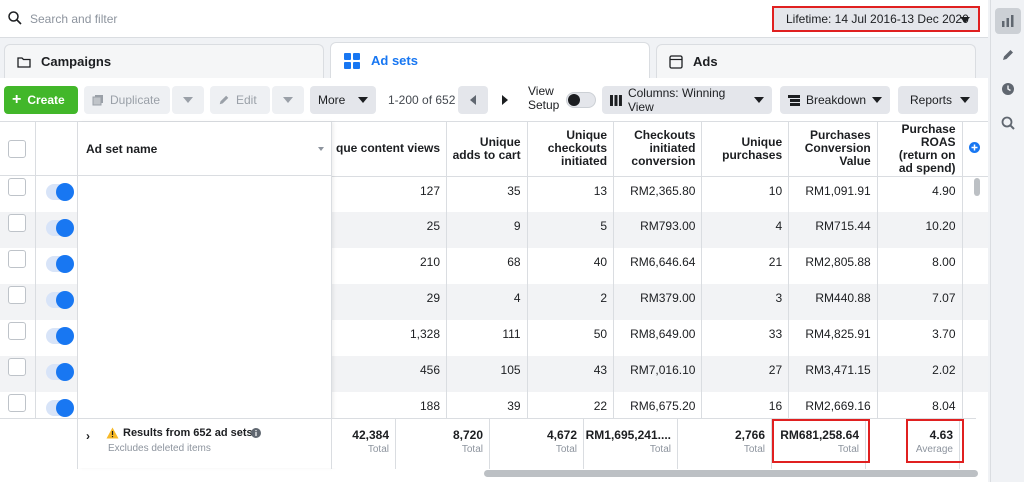 The height and width of the screenshot is (482, 1024). I want to click on table-cell: 105, so click(487, 374).